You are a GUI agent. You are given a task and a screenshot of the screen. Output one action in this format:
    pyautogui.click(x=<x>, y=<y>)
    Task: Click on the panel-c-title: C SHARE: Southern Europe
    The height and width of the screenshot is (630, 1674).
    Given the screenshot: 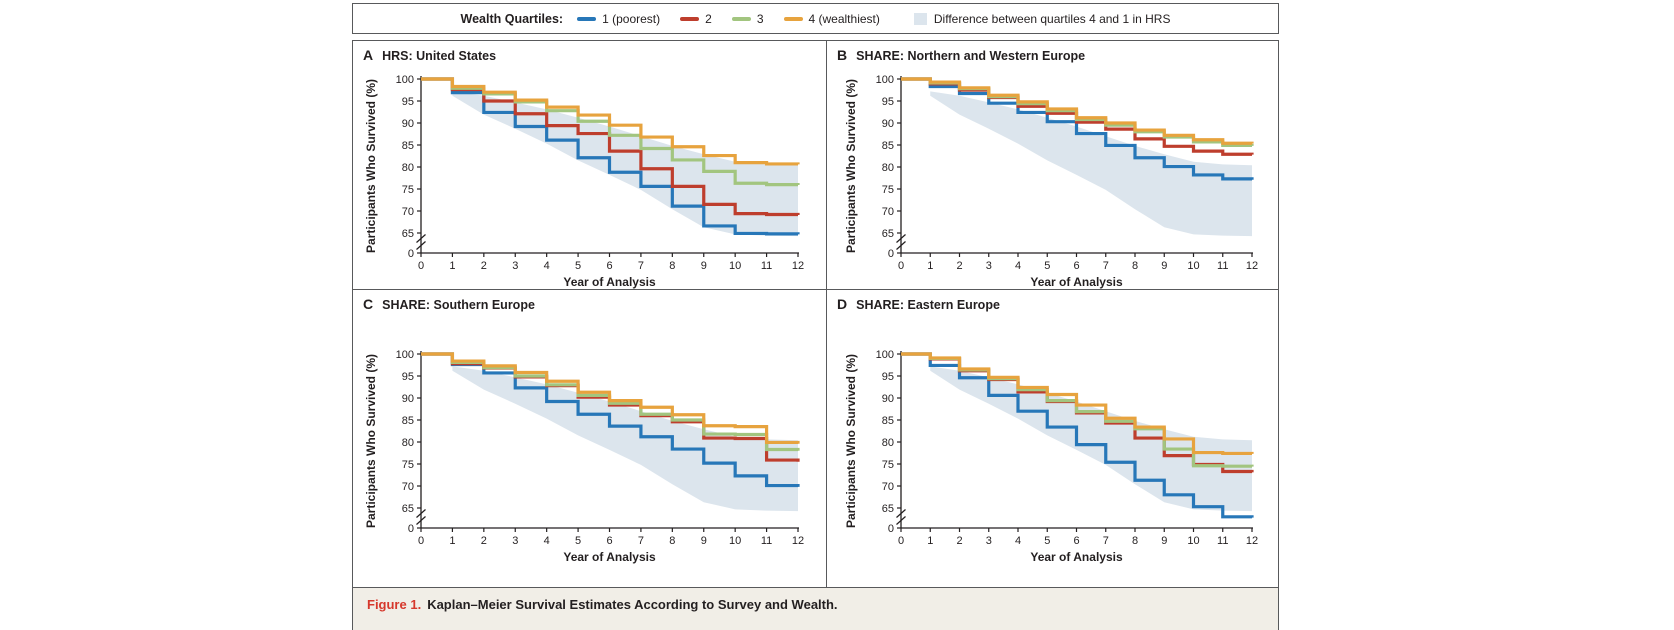 What is the action you would take?
    pyautogui.click(x=449, y=304)
    